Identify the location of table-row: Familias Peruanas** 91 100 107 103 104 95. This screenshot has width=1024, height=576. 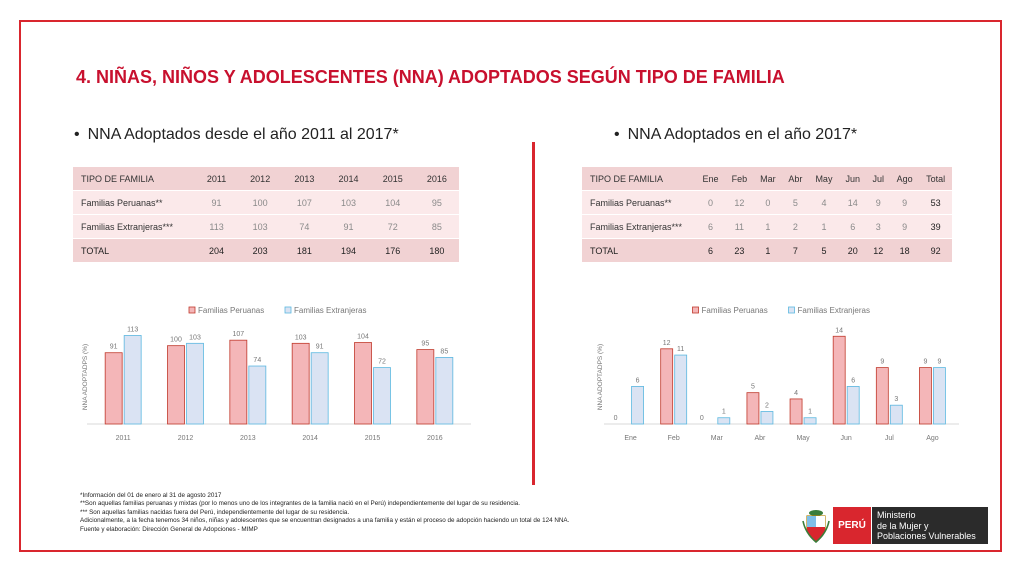
(266, 202).